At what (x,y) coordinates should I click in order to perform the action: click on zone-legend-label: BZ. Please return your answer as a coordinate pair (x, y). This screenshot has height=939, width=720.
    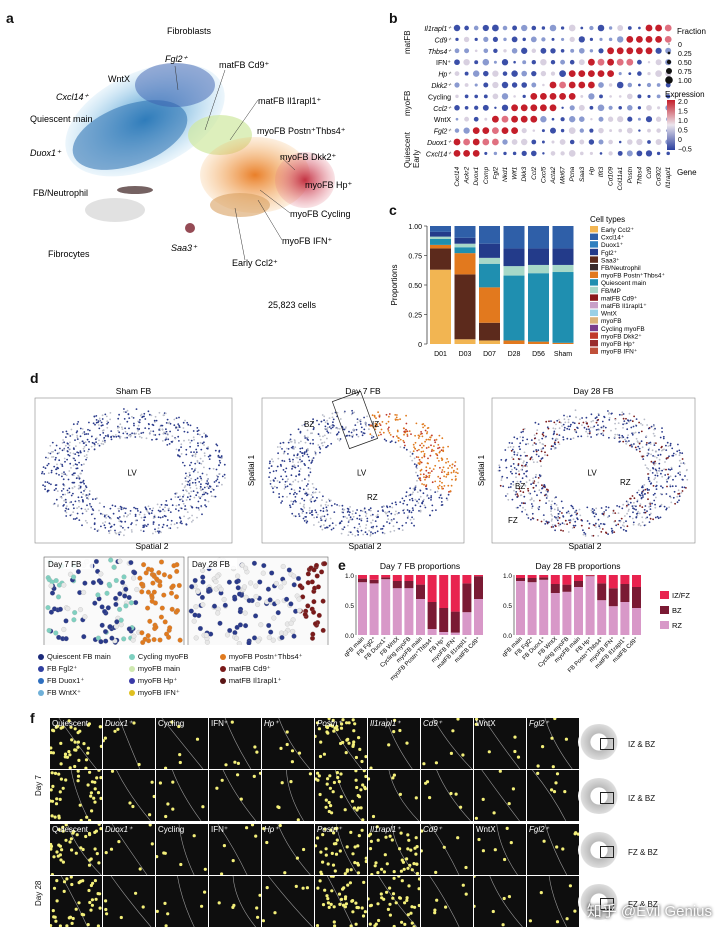
    Looking at the image, I should click on (677, 610).